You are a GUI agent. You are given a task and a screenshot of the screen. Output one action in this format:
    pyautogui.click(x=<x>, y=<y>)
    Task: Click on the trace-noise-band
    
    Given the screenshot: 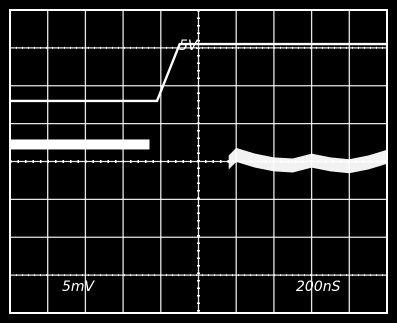 What is the action you would take?
    pyautogui.click(x=80, y=144)
    